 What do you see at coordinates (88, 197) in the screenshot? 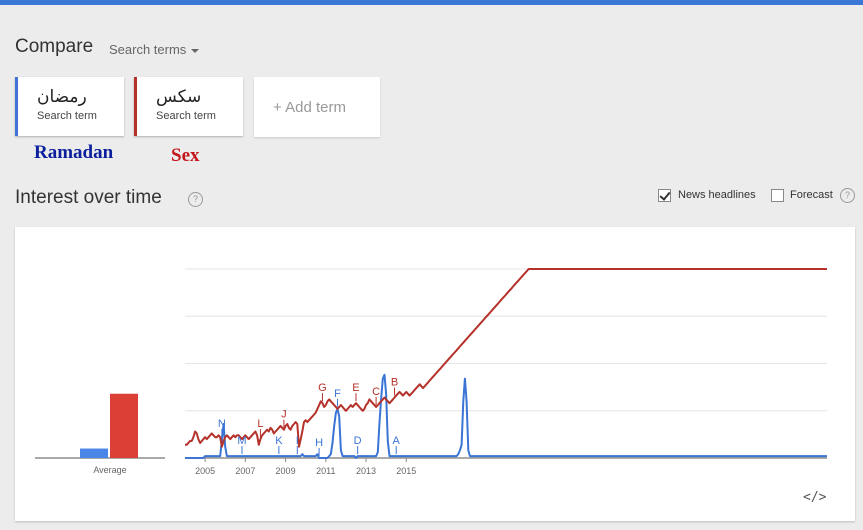
I see `interest-over-time-title: Interest over time` at bounding box center [88, 197].